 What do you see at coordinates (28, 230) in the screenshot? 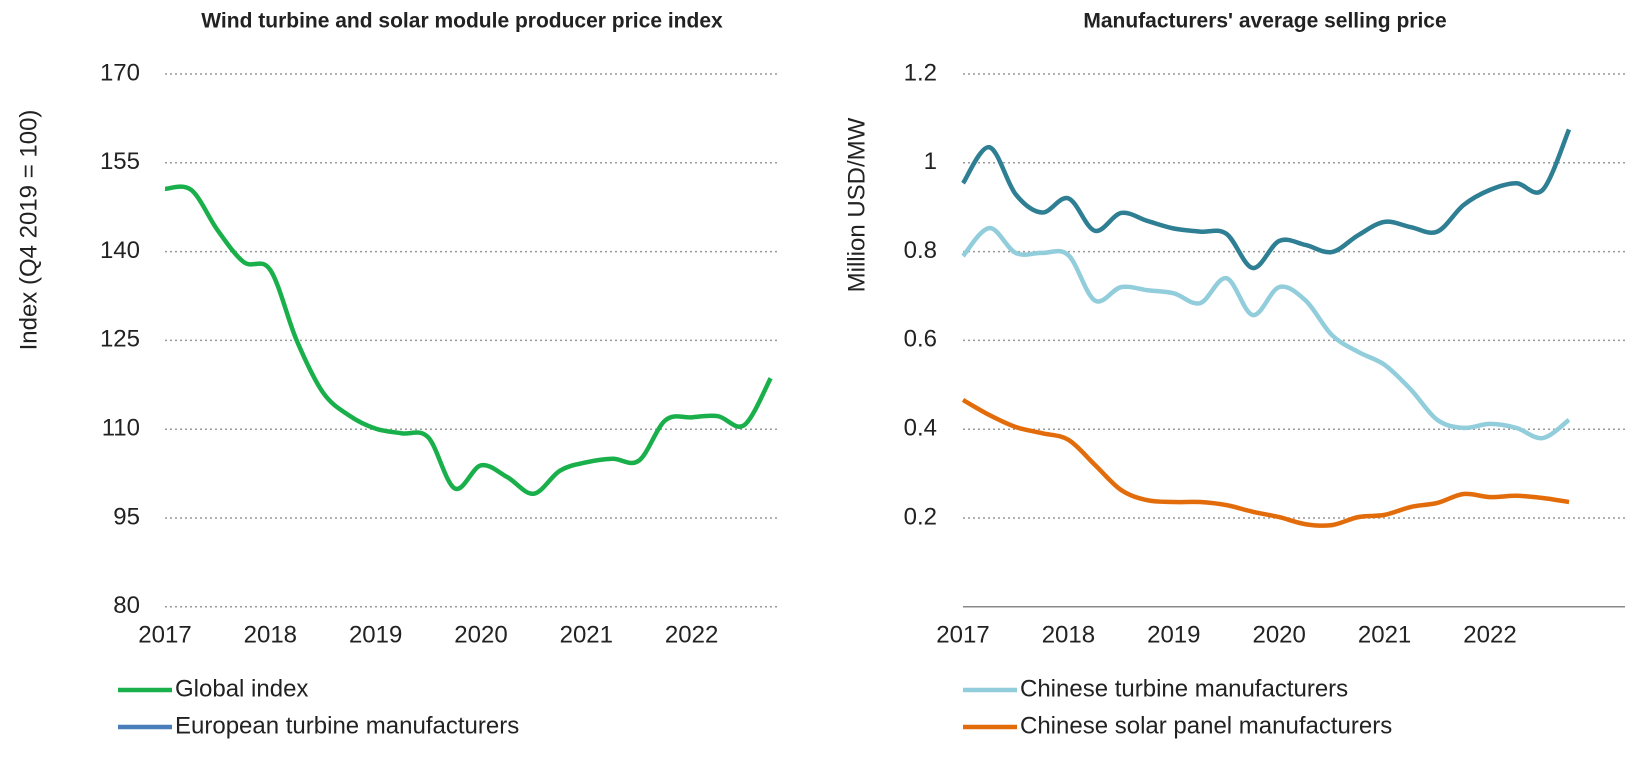
I see `y-axis-title: Index (Q4 2019 = 100)` at bounding box center [28, 230].